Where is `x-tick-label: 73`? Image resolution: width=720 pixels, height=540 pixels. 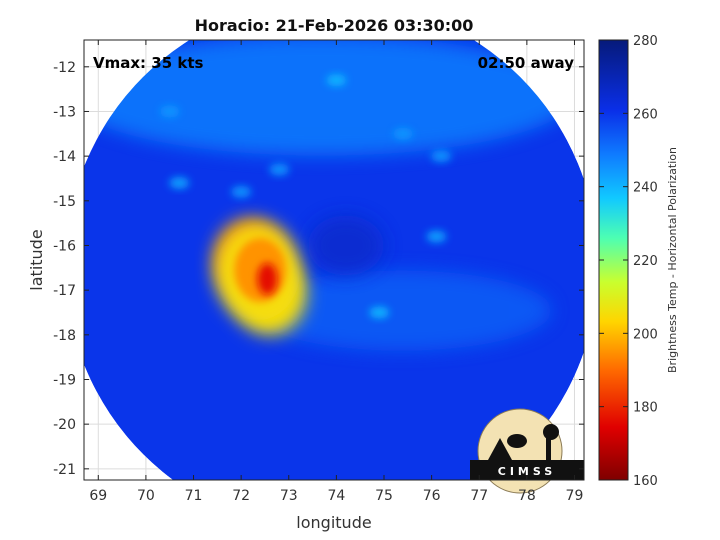
x-tick-label: 73 is located at coordinates (289, 496).